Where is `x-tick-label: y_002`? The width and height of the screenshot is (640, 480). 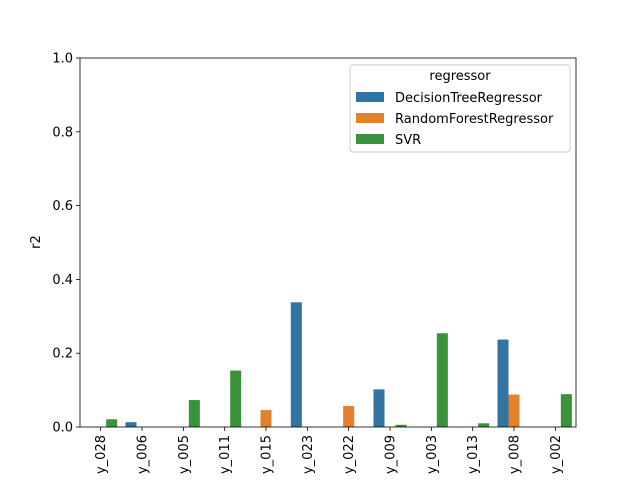 x-tick-label: y_002 is located at coordinates (556, 454).